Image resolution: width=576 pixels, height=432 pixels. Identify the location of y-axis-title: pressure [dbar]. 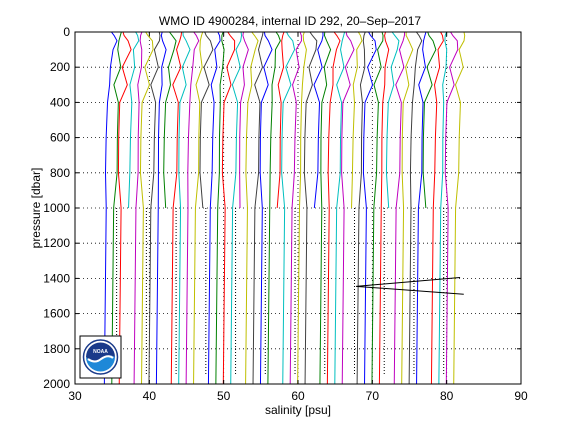
(36, 208).